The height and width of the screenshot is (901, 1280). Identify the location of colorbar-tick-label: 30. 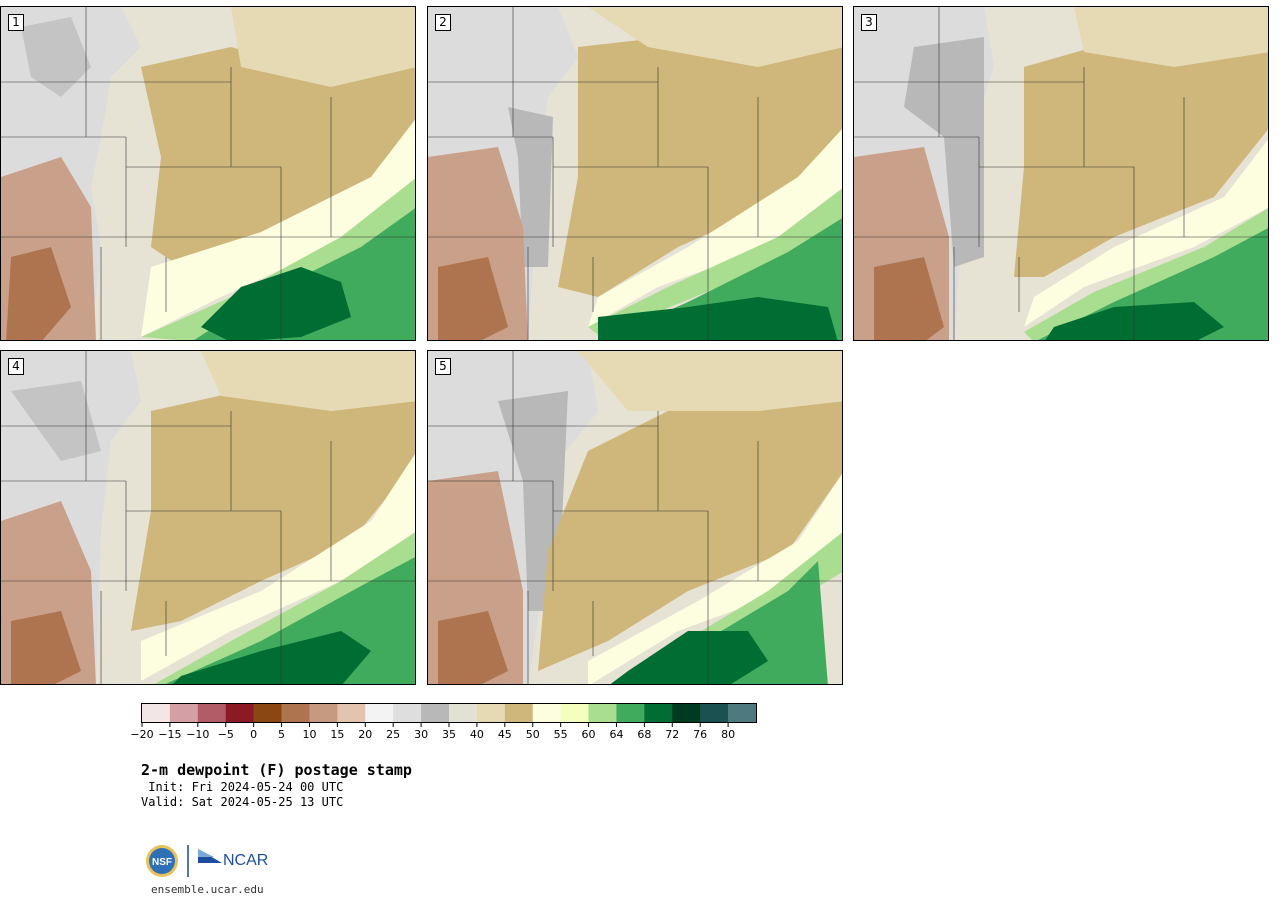
(421, 734).